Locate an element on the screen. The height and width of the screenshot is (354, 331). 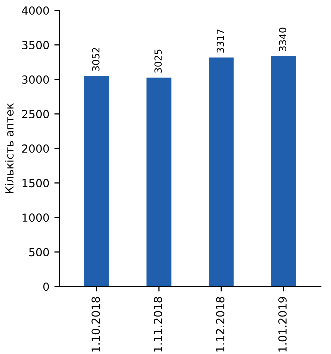
y-axis-title: Кількість аптек is located at coordinates (9, 148).